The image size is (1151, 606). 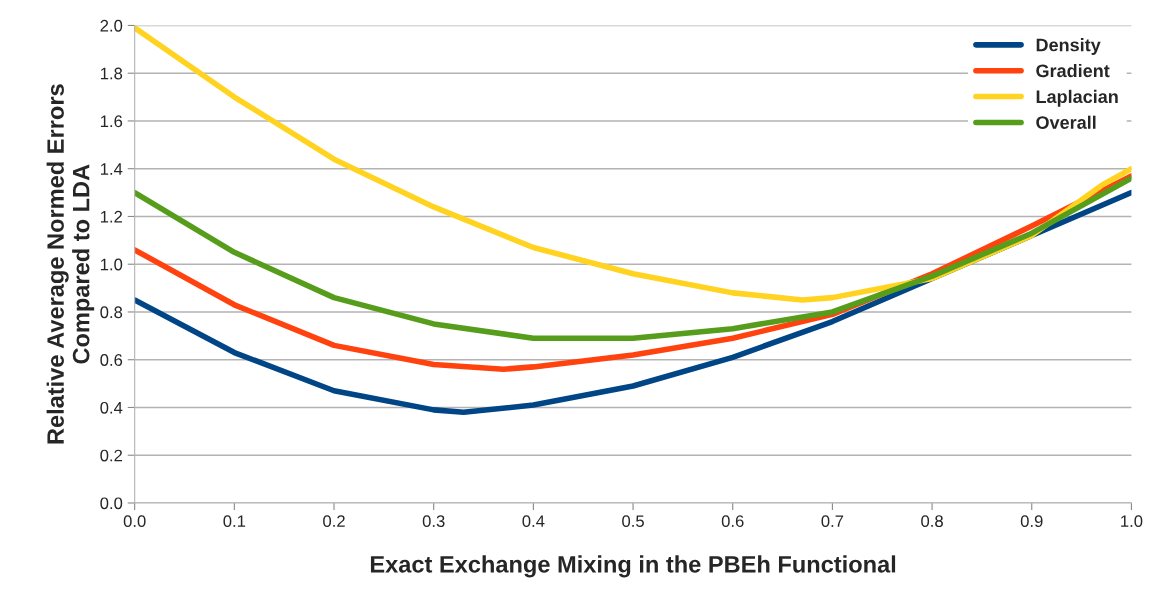 I want to click on y-tick-label: 0.4, so click(x=111, y=407).